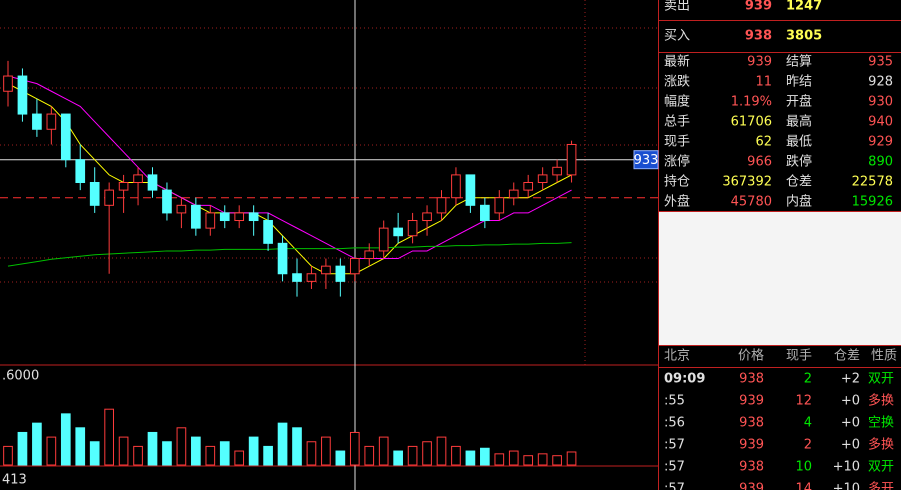 This screenshot has width=901, height=490. What do you see at coordinates (799, 122) in the screenshot?
I see `stat-label: 最高` at bounding box center [799, 122].